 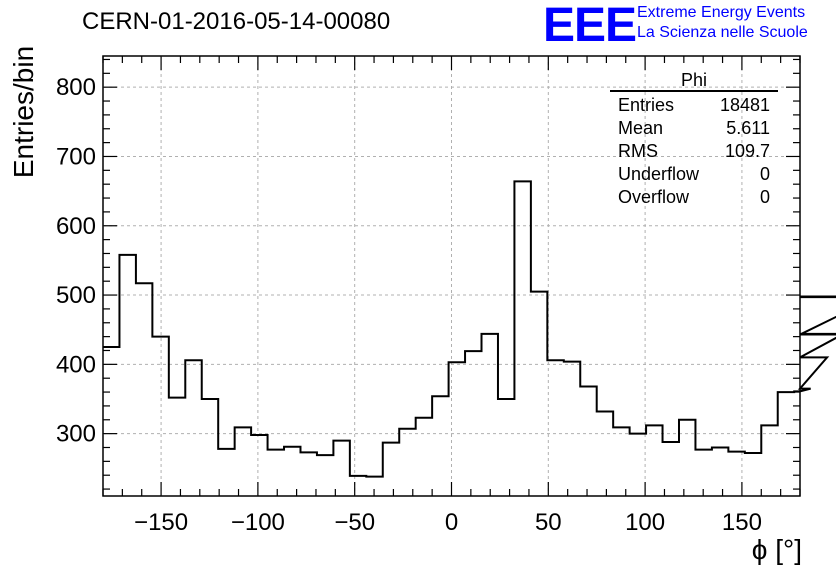 I want to click on y-tick-label: 800, so click(x=76, y=87).